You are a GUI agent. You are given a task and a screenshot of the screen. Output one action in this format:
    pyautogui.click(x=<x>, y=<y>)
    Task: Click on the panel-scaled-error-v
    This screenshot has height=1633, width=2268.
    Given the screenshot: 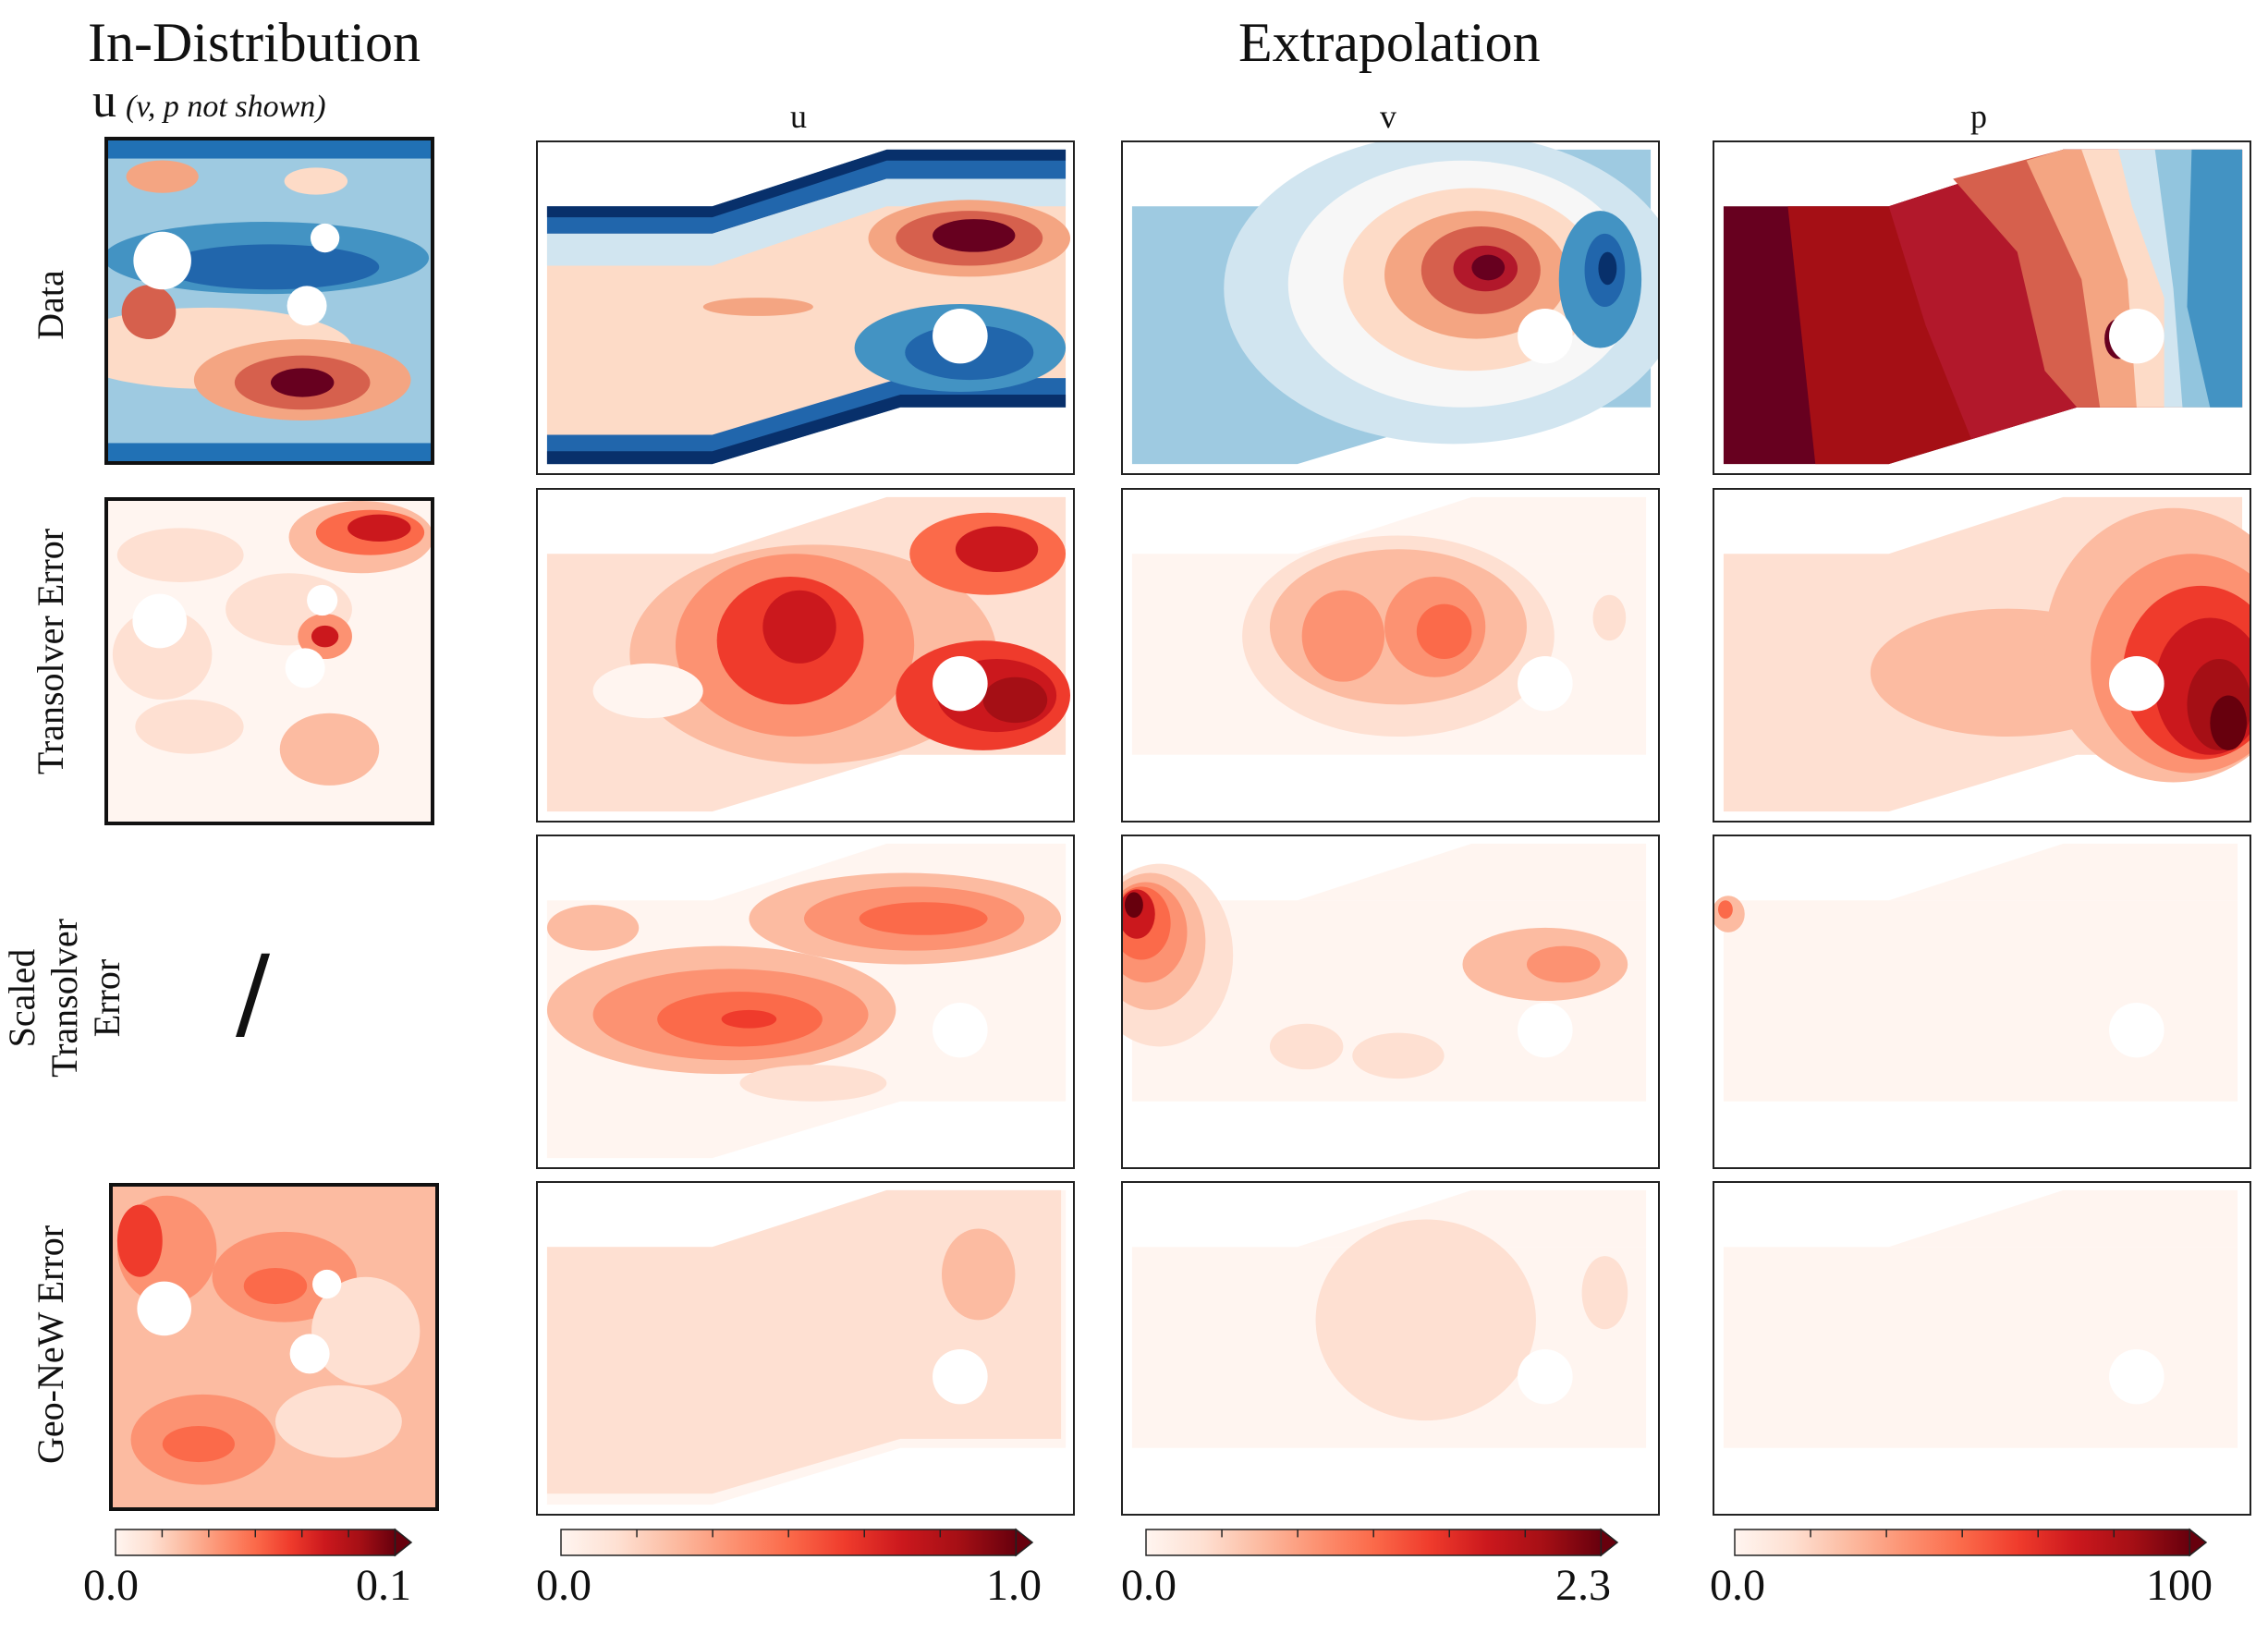 What is the action you would take?
    pyautogui.click(x=1391, y=1002)
    